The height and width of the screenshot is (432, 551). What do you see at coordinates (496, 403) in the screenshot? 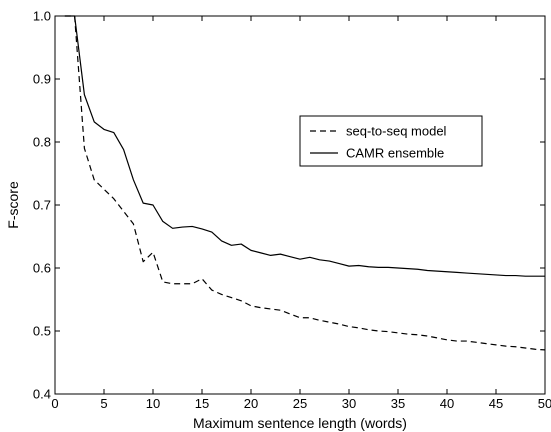
I see `x-tick-label: 45` at bounding box center [496, 403].